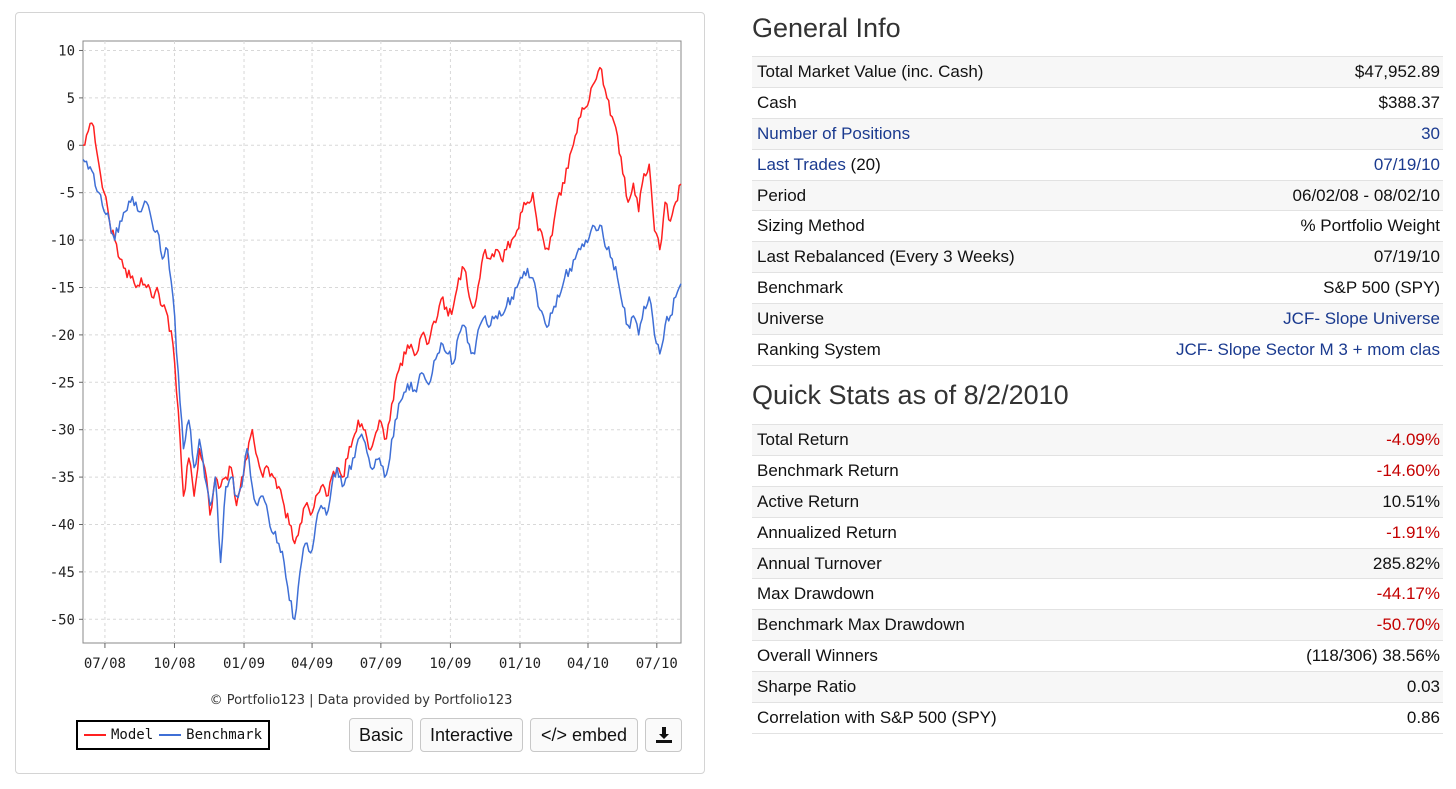  I want to click on row-label: Last Rebalanced (Every 3 Weeks), so click(923, 257).